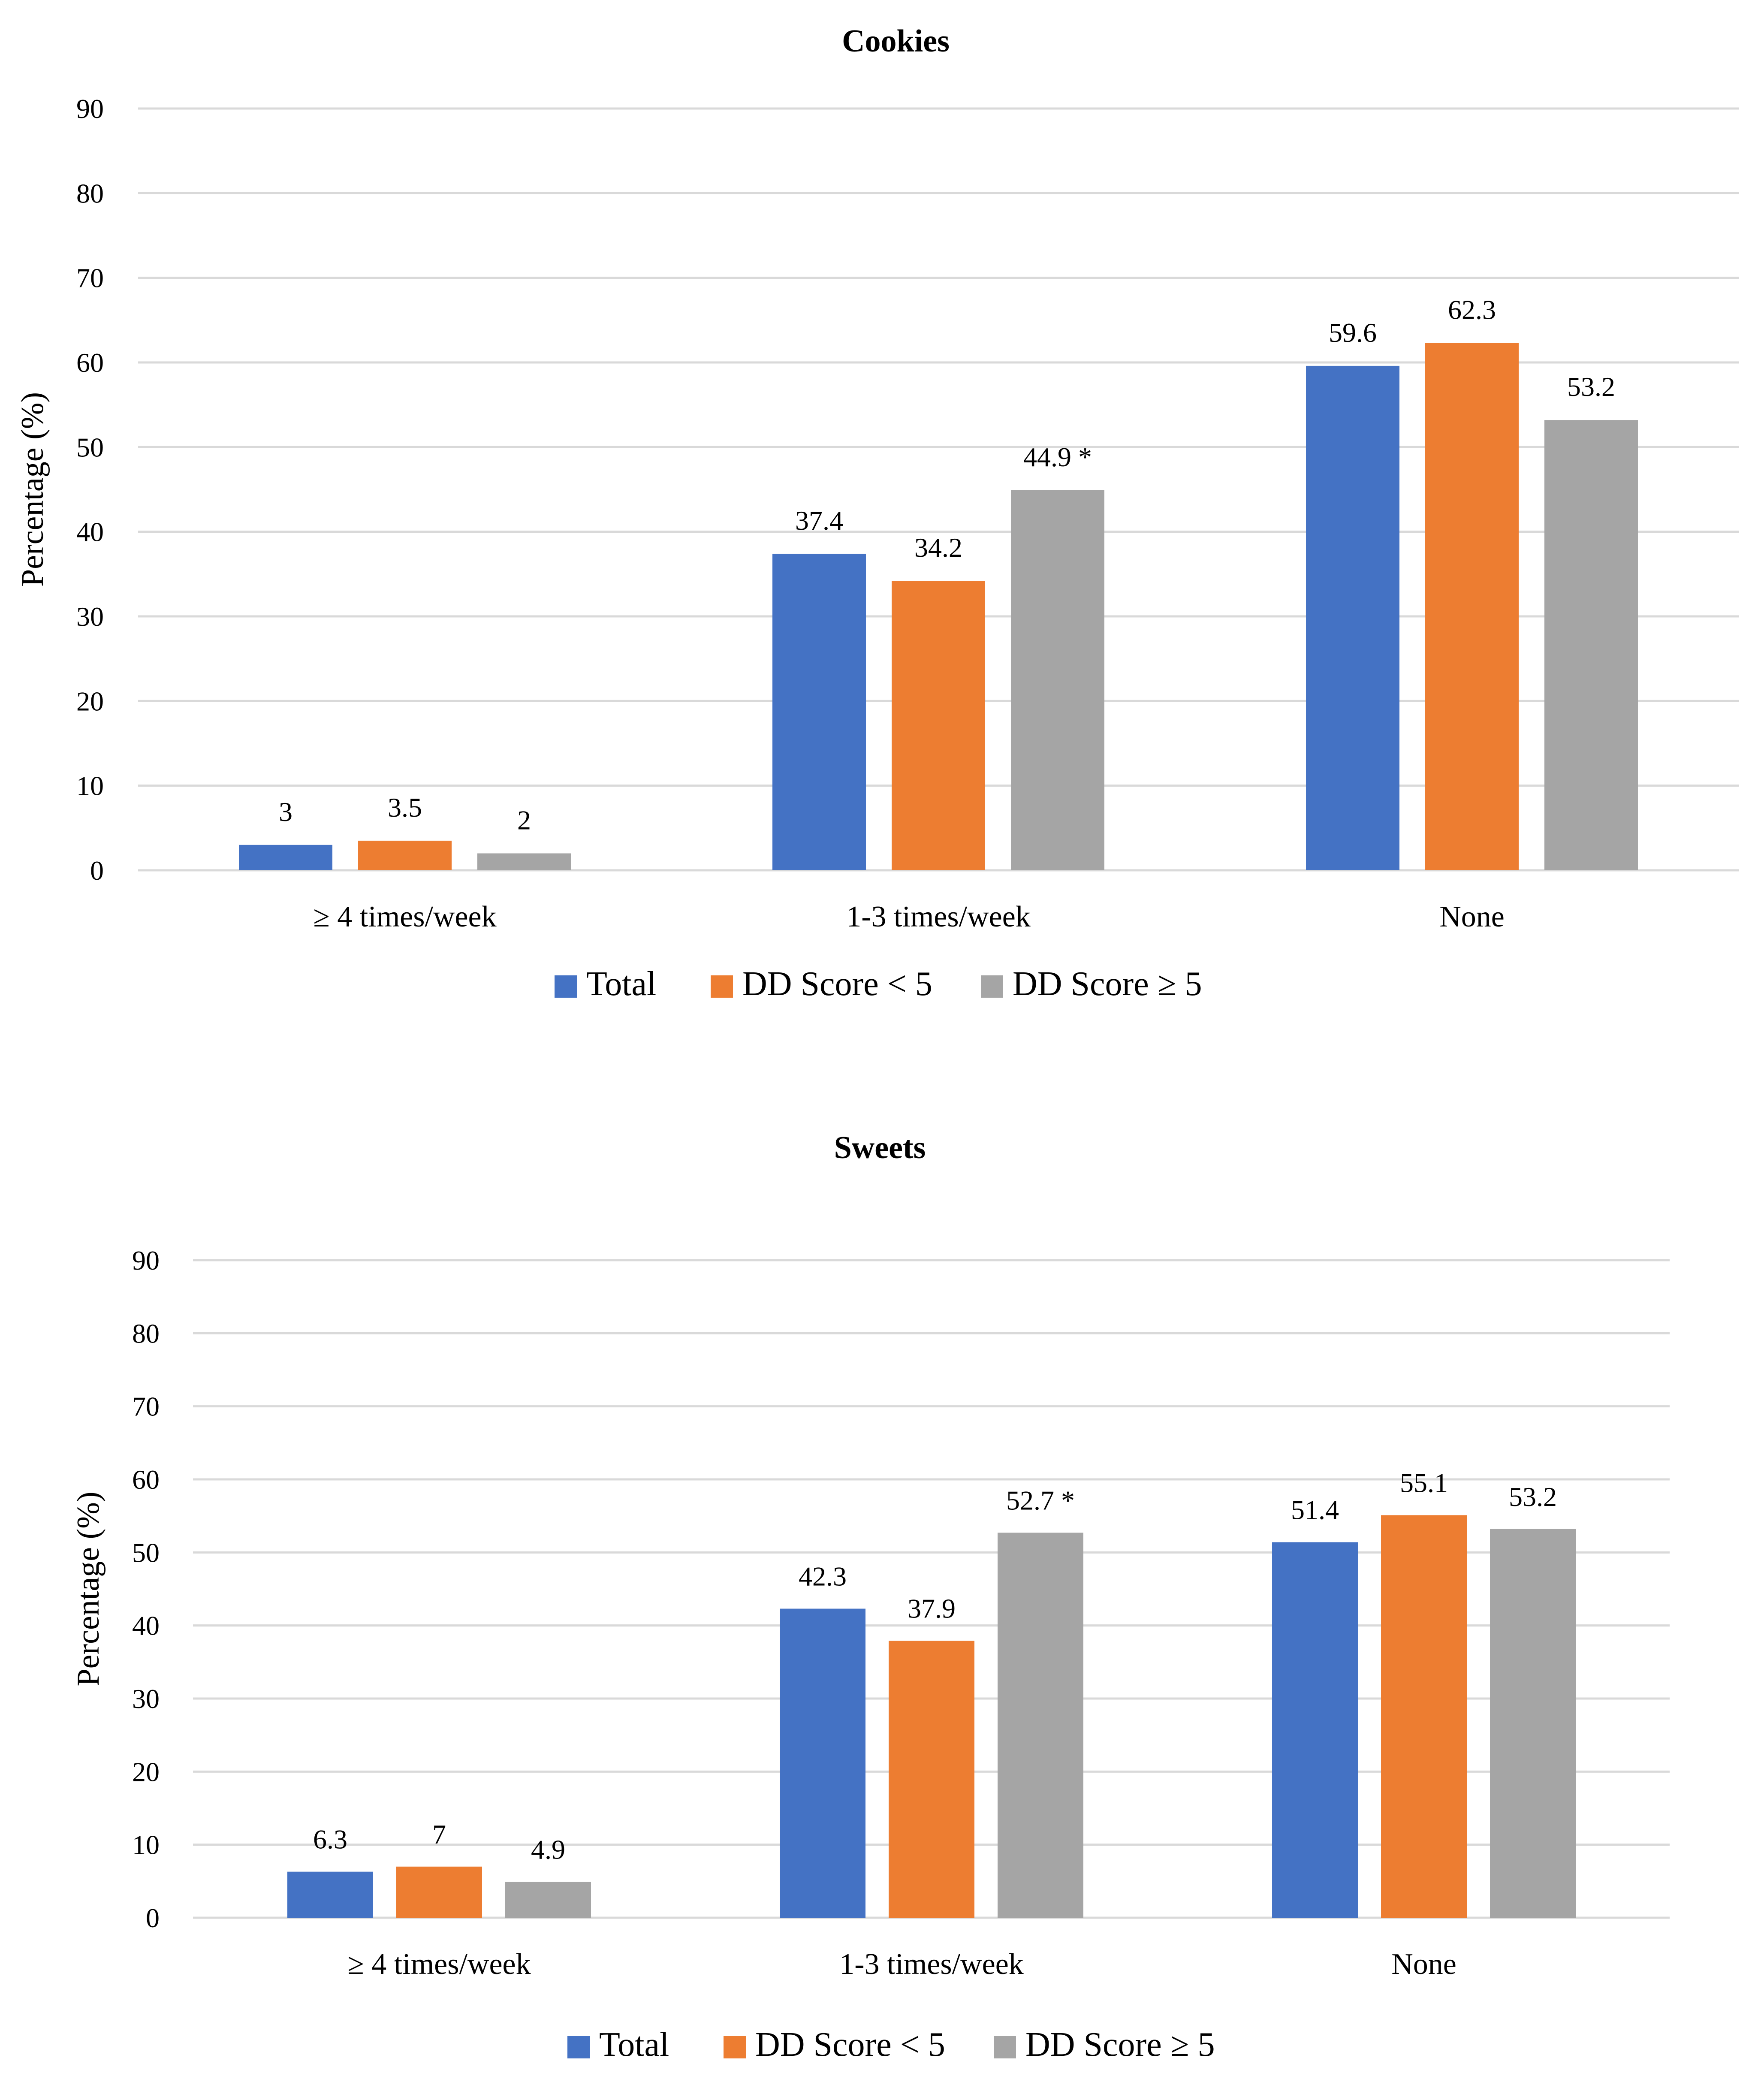  What do you see at coordinates (146, 1699) in the screenshot?
I see `sweets-y-tick-label: 30` at bounding box center [146, 1699].